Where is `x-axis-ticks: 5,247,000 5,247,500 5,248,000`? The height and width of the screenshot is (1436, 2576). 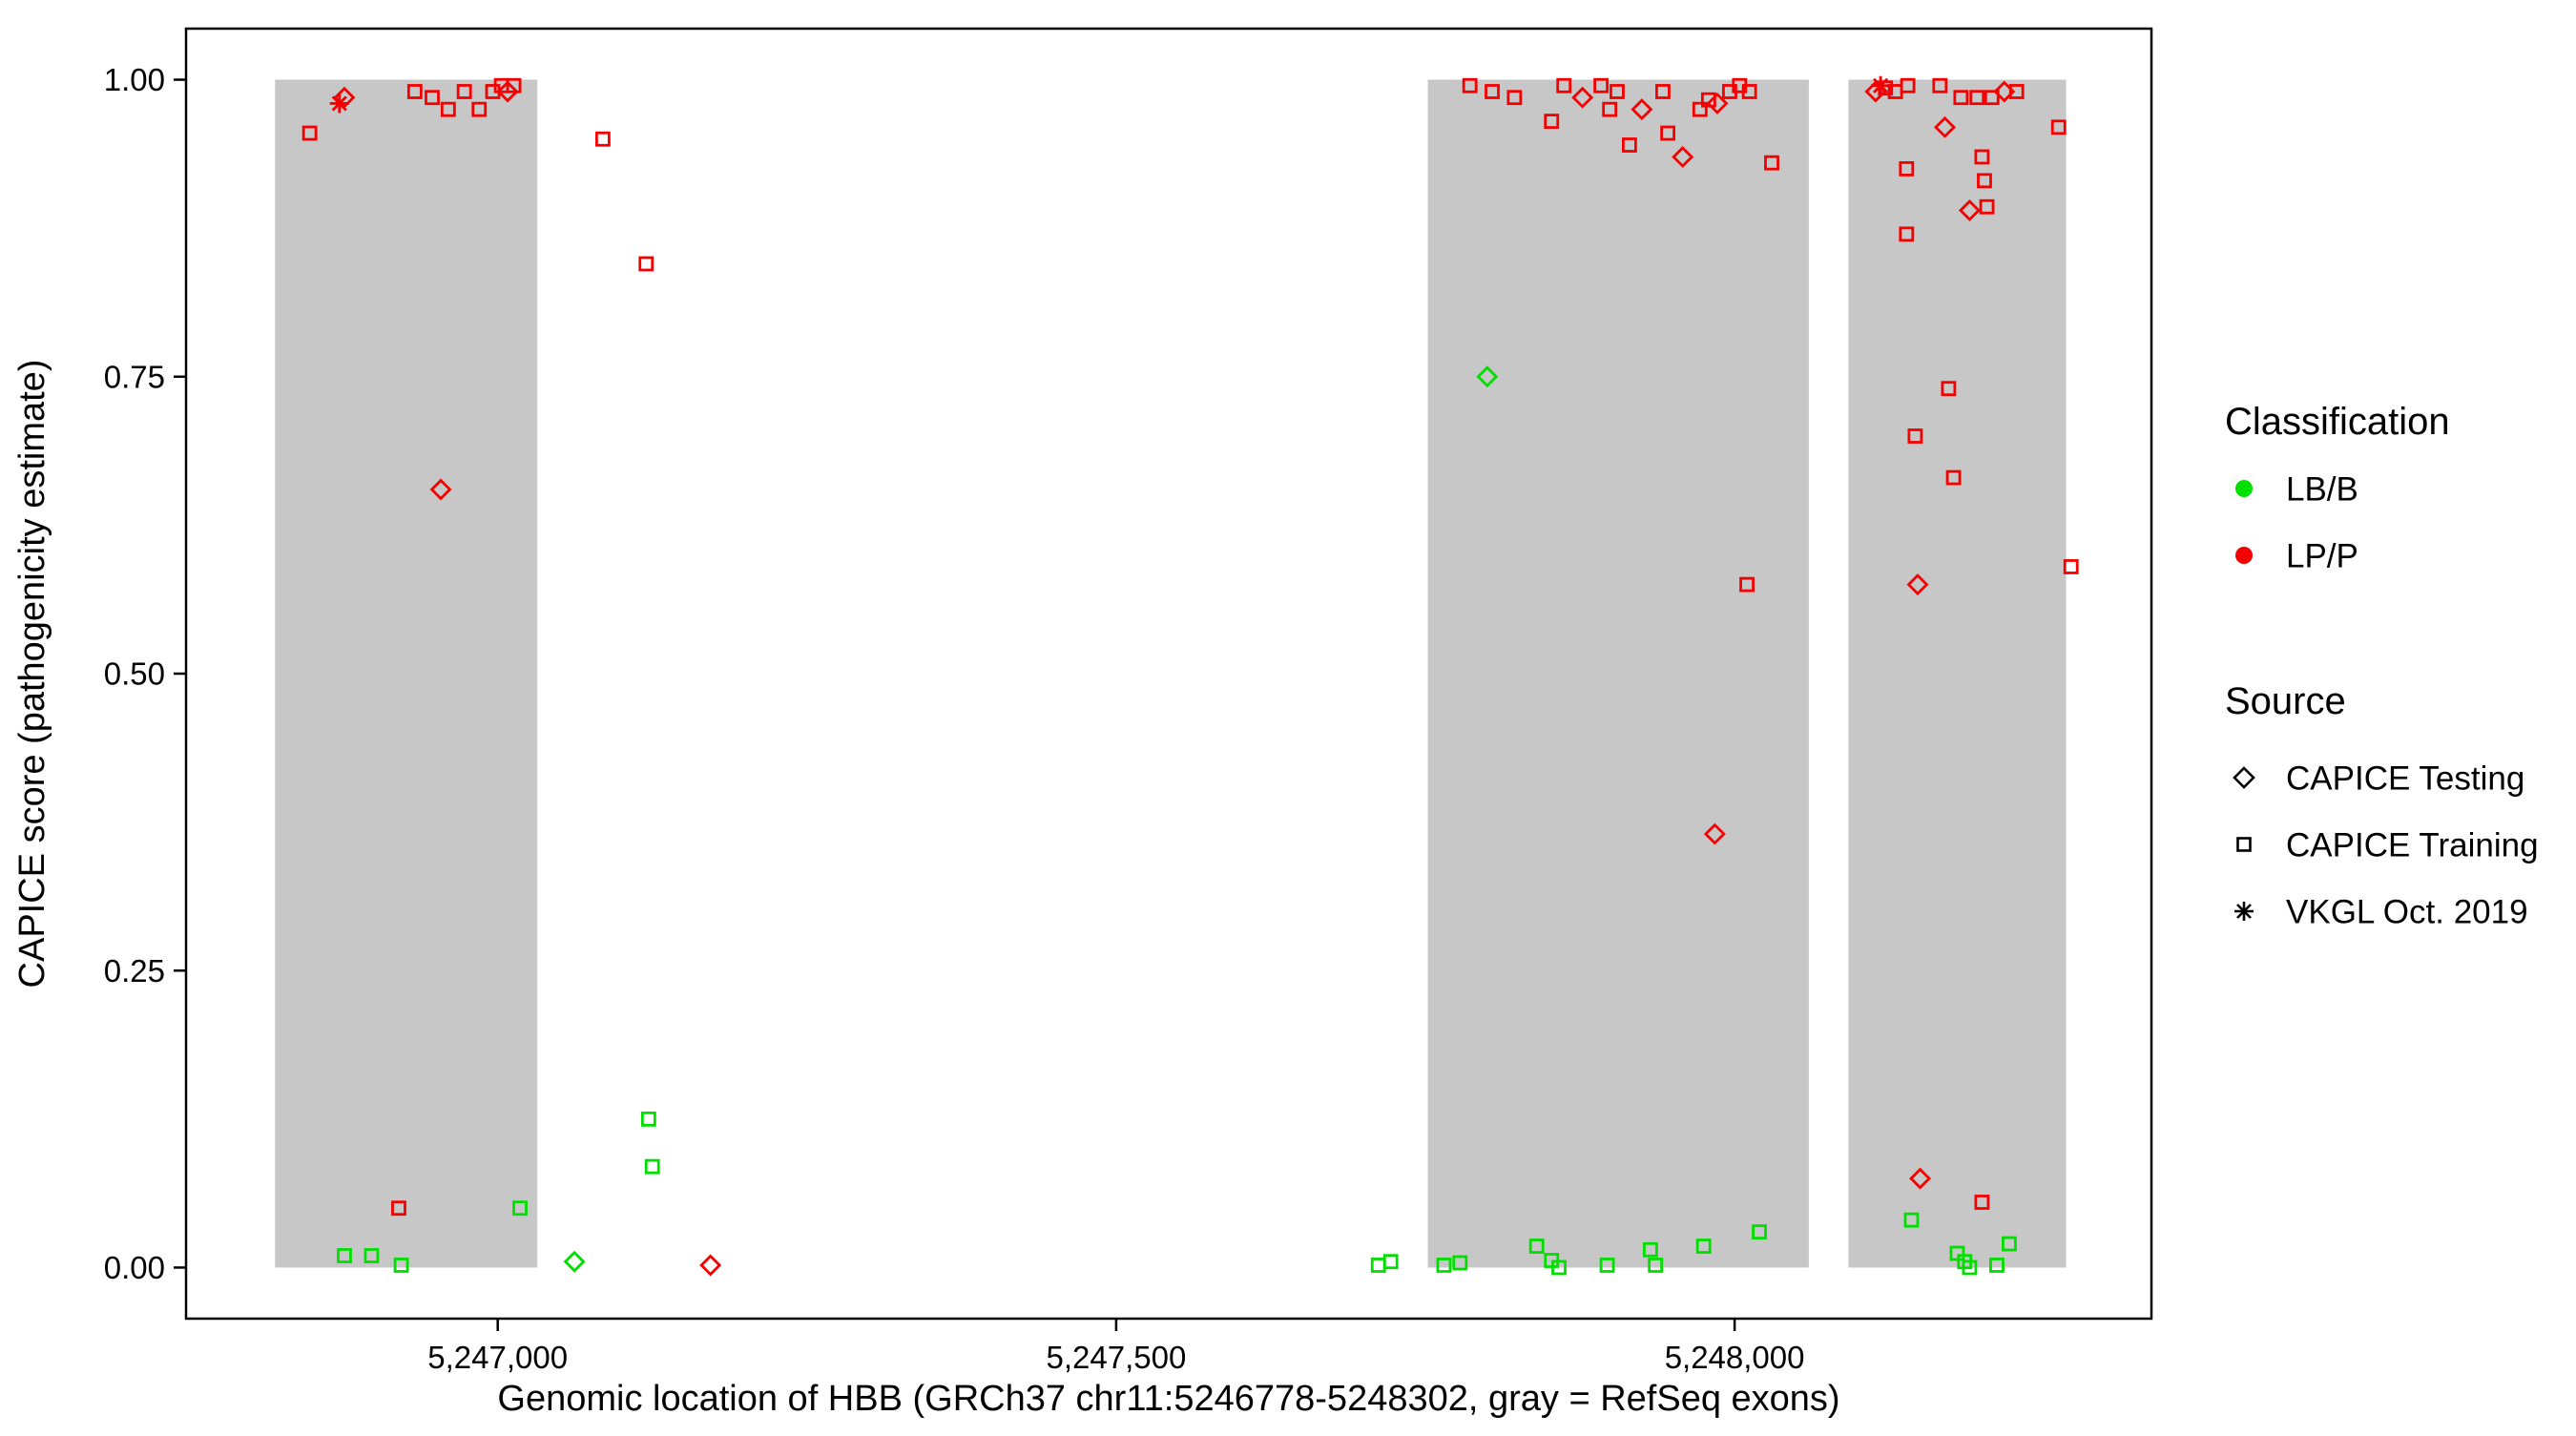 x-axis-ticks: 5,247,000 5,247,500 5,248,000 is located at coordinates (1116, 1347).